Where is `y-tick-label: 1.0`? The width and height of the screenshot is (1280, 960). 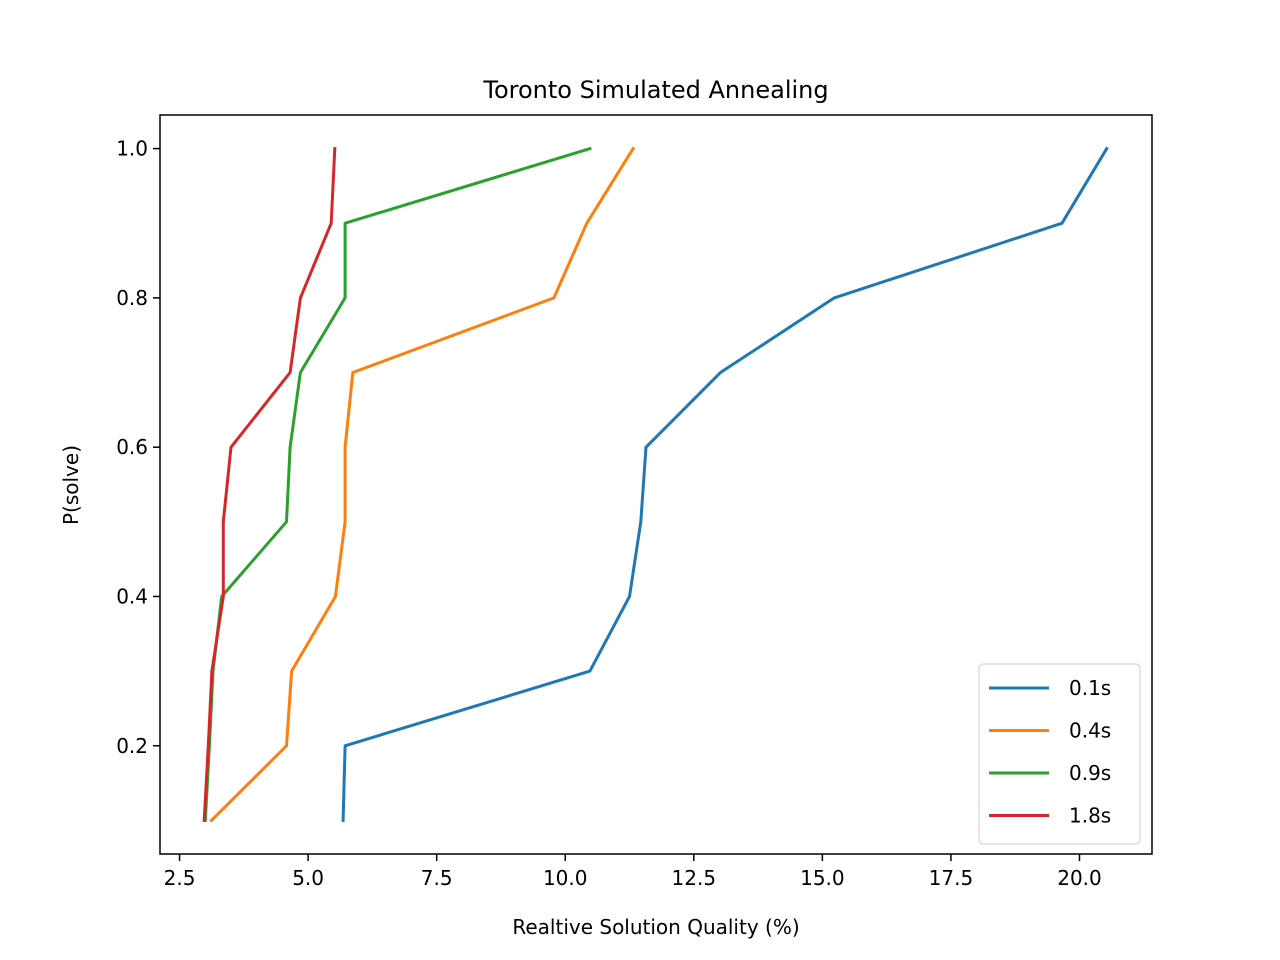
y-tick-label: 1.0 is located at coordinates (132, 149).